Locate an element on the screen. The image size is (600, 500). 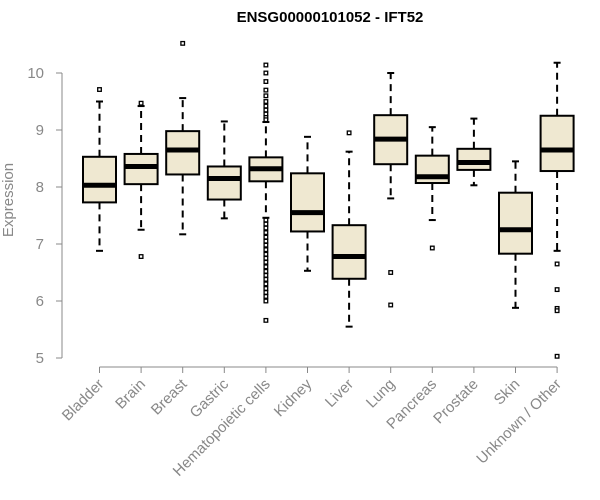
box-breast is located at coordinates (183, 138).